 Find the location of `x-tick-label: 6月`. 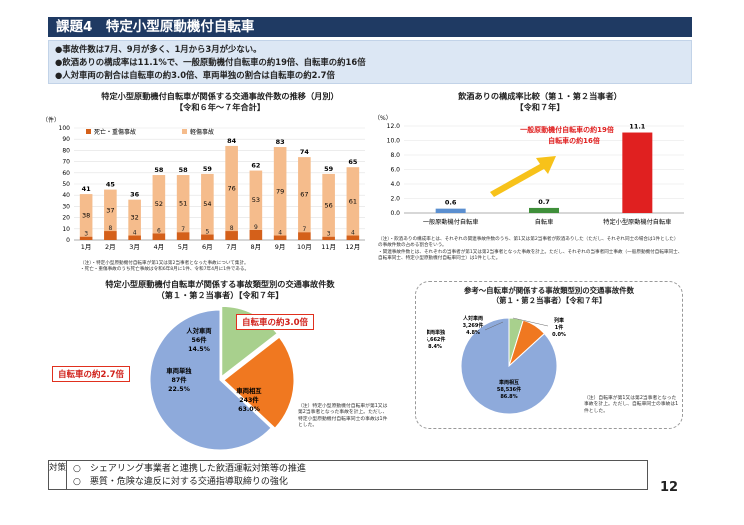

x-tick-label: 6月 is located at coordinates (207, 247).